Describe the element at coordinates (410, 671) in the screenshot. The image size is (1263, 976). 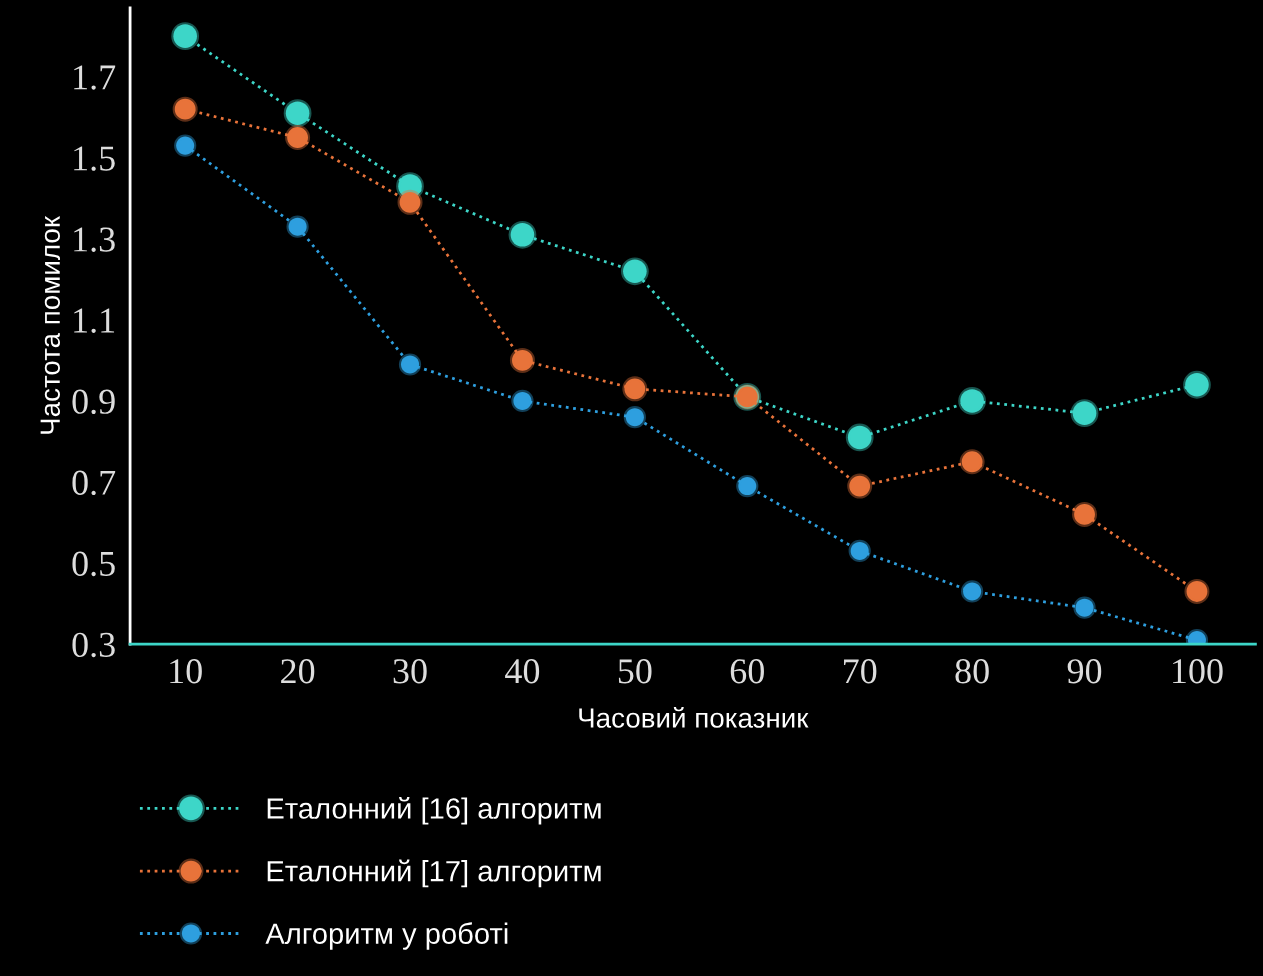
I see `x-tick-label: 30` at that location.